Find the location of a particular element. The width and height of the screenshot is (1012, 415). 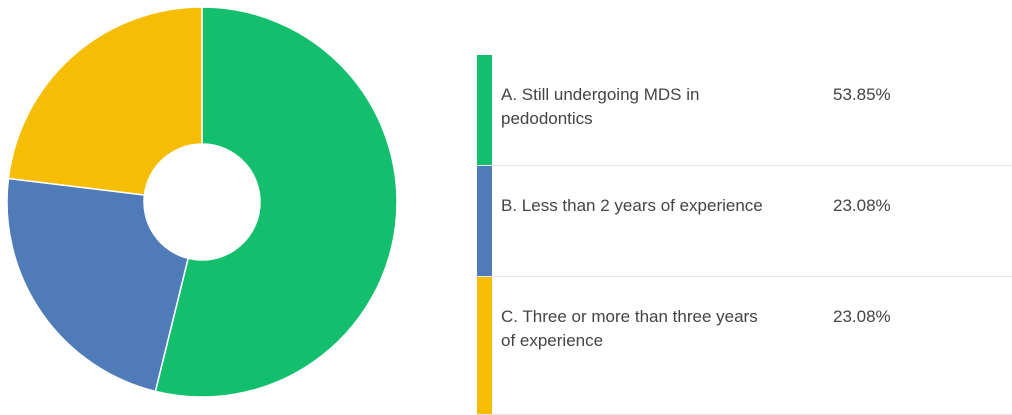

legend-row: B. Less than 2 years of experience 23.08% is located at coordinates (744, 221).